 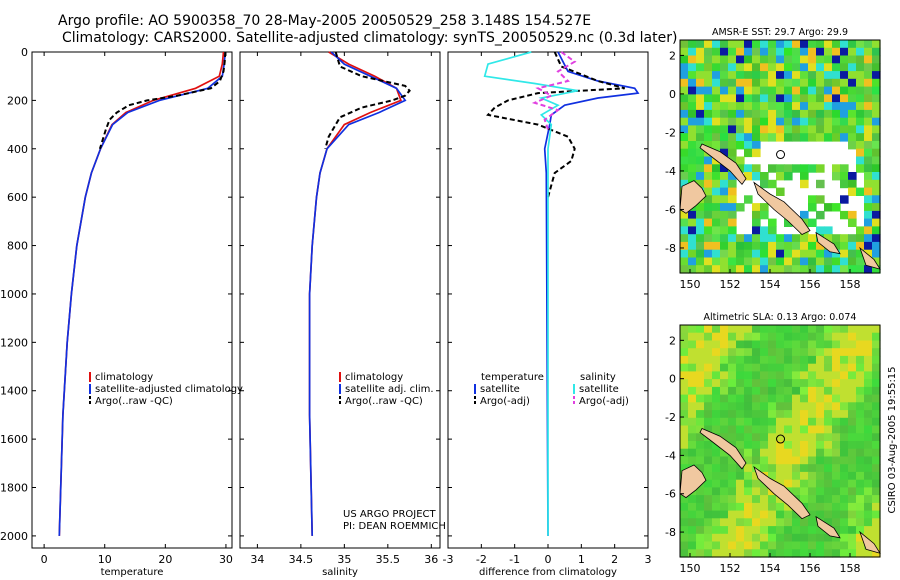 I want to click on sla_map-title: Altimetric SLA: 0.13 Argo: 0.074, so click(x=780, y=317).